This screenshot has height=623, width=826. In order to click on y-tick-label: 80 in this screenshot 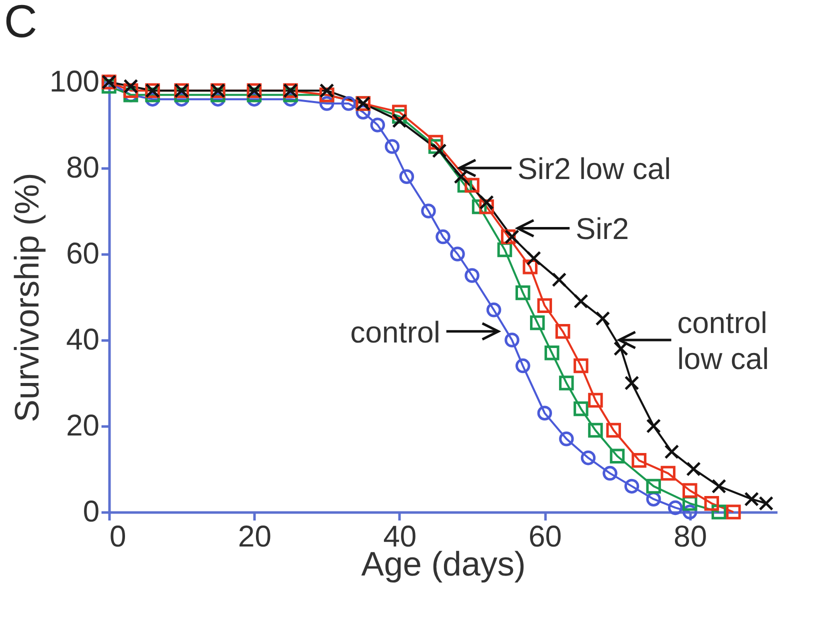, I will do `click(83, 168)`.